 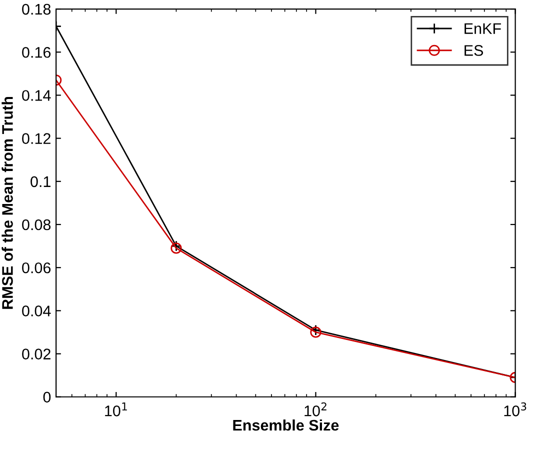 What do you see at coordinates (36, 52) in the screenshot?
I see `y-tick-label: 0.16` at bounding box center [36, 52].